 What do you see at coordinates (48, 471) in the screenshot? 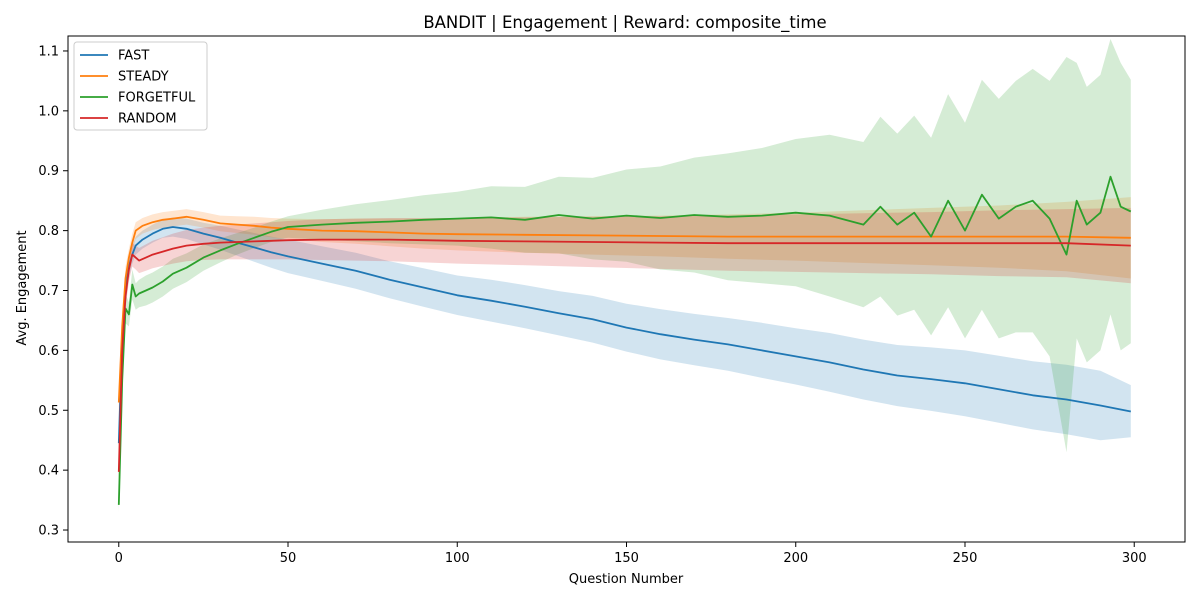
I see `y-tick-label: 0.4` at bounding box center [48, 471].